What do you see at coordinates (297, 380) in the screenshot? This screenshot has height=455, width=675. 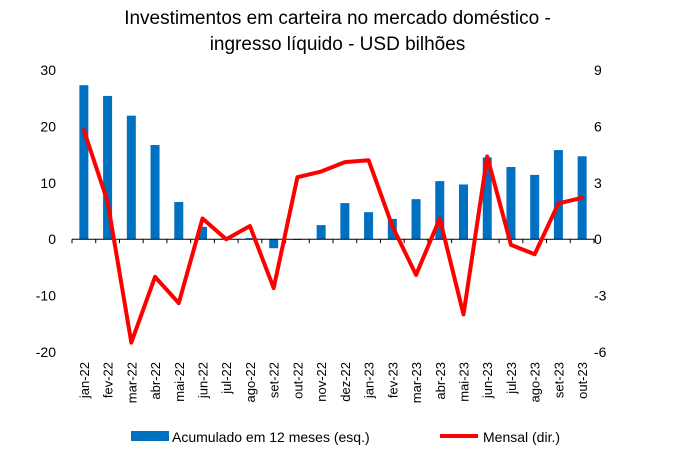 I see `x-tick-label-out-22: out-22` at bounding box center [297, 380].